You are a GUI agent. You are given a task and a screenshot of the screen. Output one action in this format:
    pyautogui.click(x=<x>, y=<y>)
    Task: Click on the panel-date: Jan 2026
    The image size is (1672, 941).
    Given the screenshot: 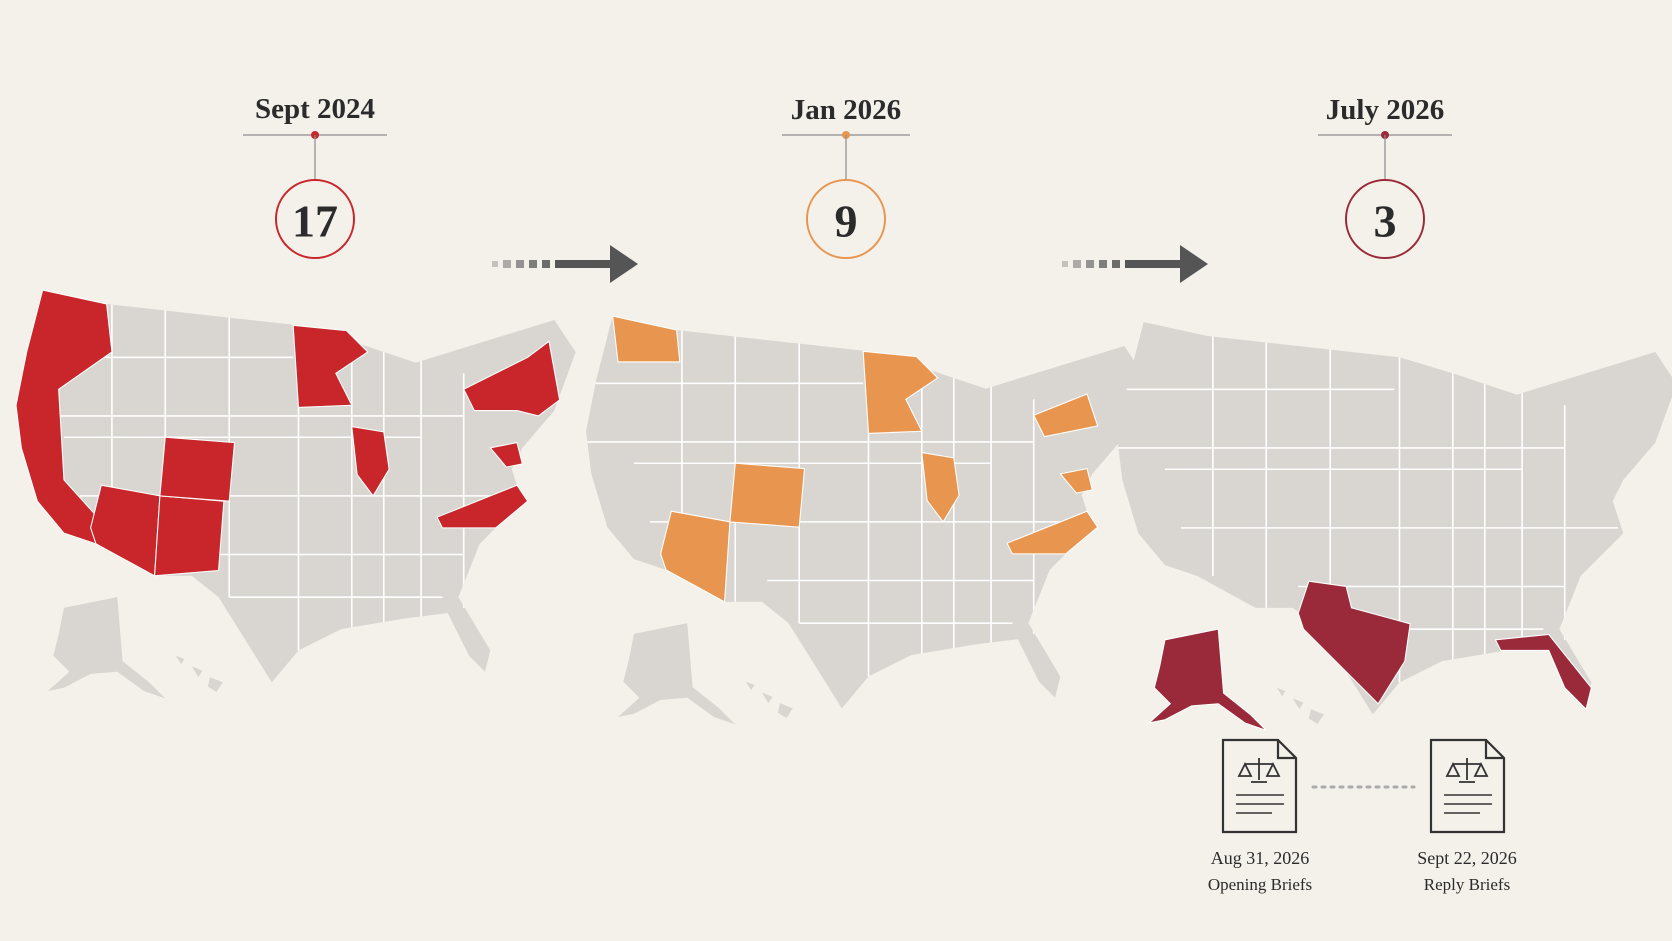 What is the action you would take?
    pyautogui.click(x=846, y=110)
    